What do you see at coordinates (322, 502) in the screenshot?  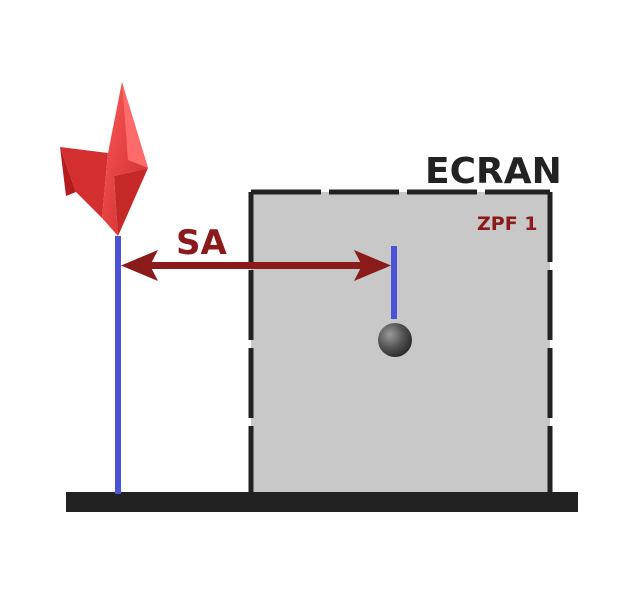 I see `ground-line` at bounding box center [322, 502].